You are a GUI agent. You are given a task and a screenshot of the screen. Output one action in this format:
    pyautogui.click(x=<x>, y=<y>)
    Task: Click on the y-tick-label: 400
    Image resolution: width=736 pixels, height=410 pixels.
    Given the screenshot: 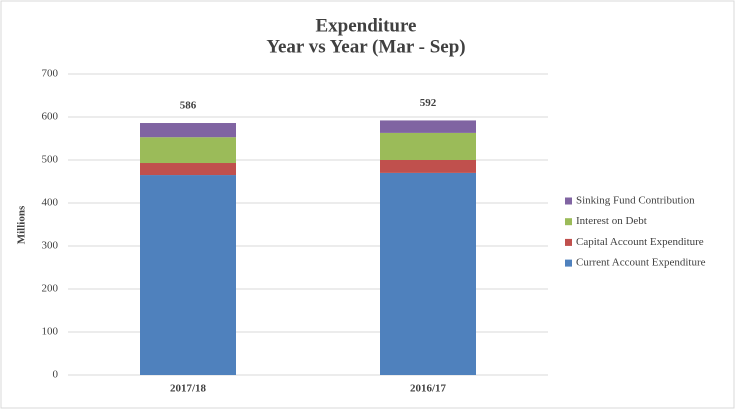 What is the action you would take?
    pyautogui.click(x=50, y=203)
    